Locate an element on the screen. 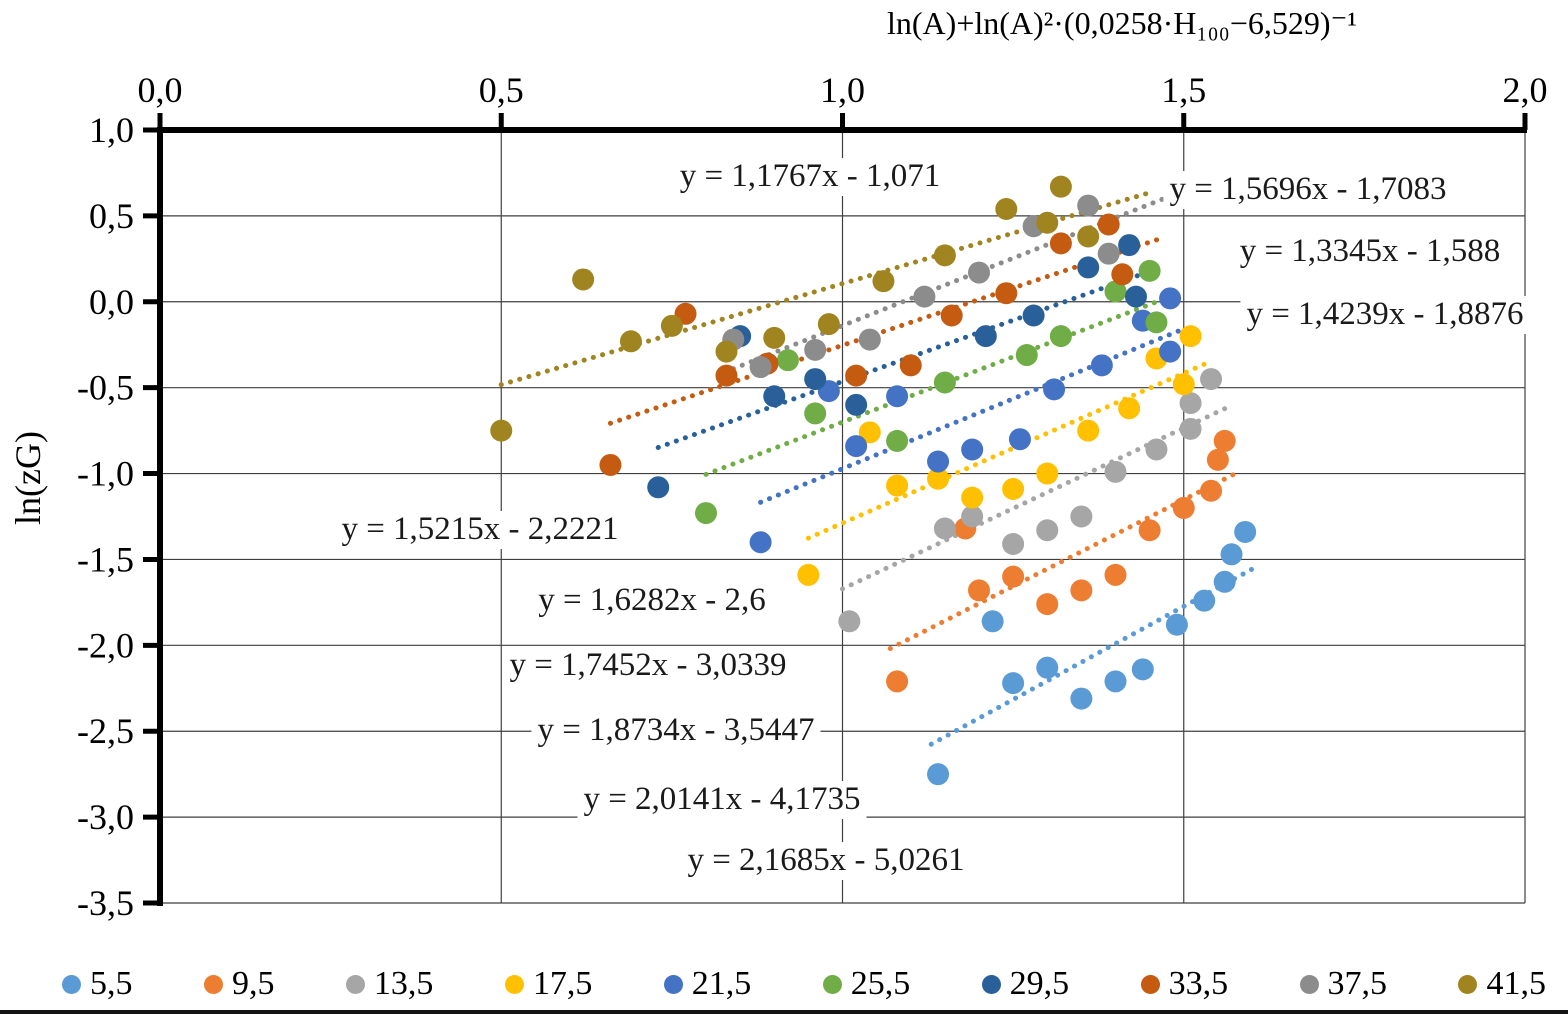  x-axis-tick-label: 0,0 is located at coordinates (160, 90).